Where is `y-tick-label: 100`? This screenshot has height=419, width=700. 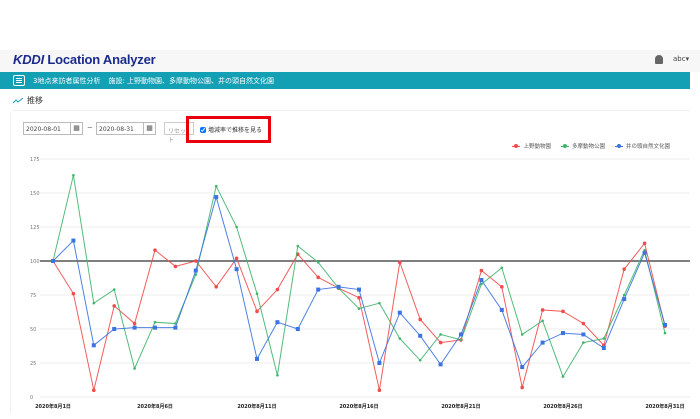 y-tick-label: 100 is located at coordinates (35, 262).